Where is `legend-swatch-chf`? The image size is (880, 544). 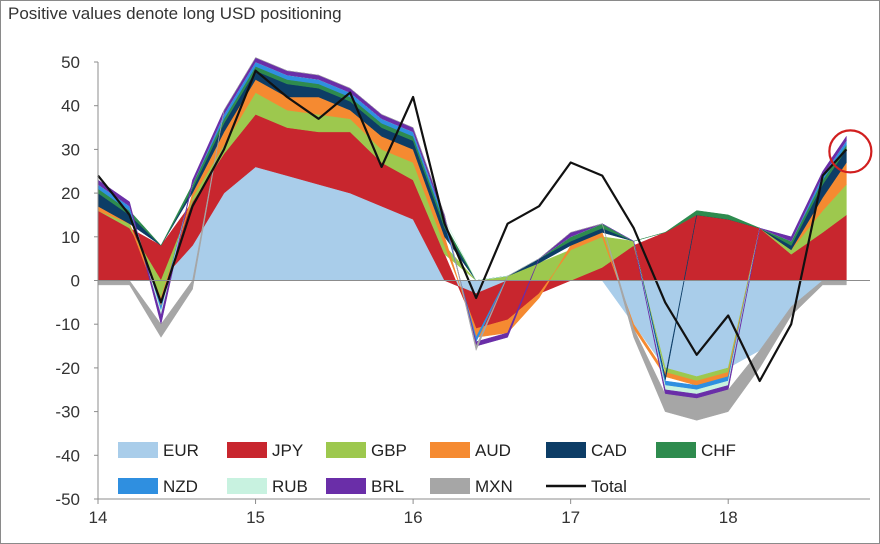 legend-swatch-chf is located at coordinates (676, 450).